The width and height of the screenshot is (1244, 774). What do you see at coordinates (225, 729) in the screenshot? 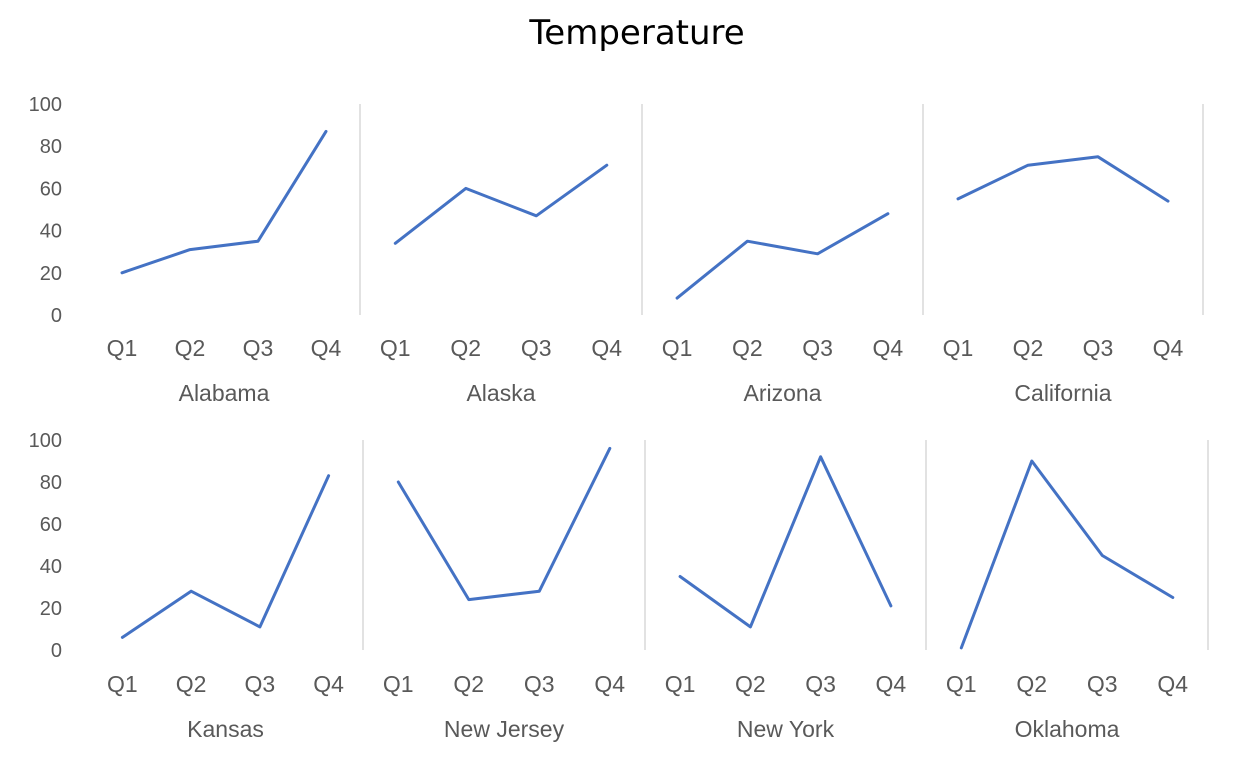
I see `group-label-kansas: Kansas` at bounding box center [225, 729].